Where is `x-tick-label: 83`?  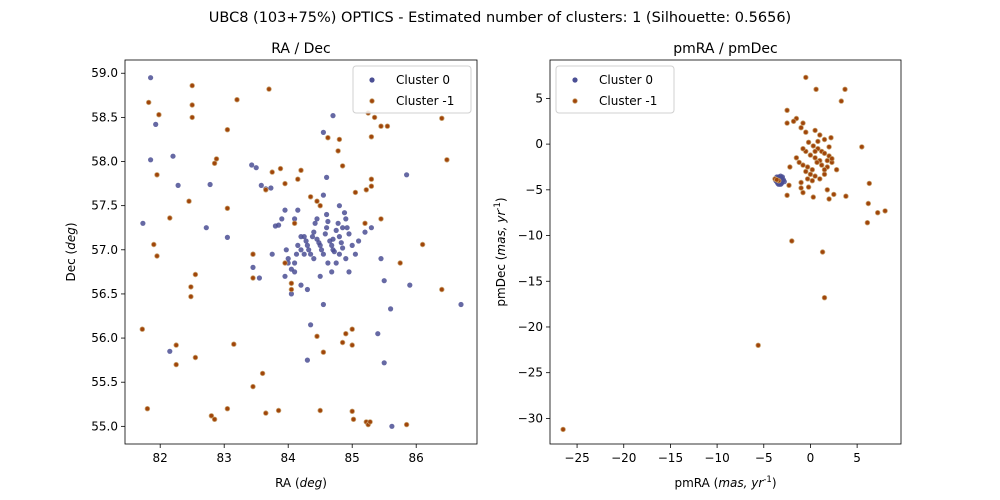
x-tick-label: 83 is located at coordinates (224, 458).